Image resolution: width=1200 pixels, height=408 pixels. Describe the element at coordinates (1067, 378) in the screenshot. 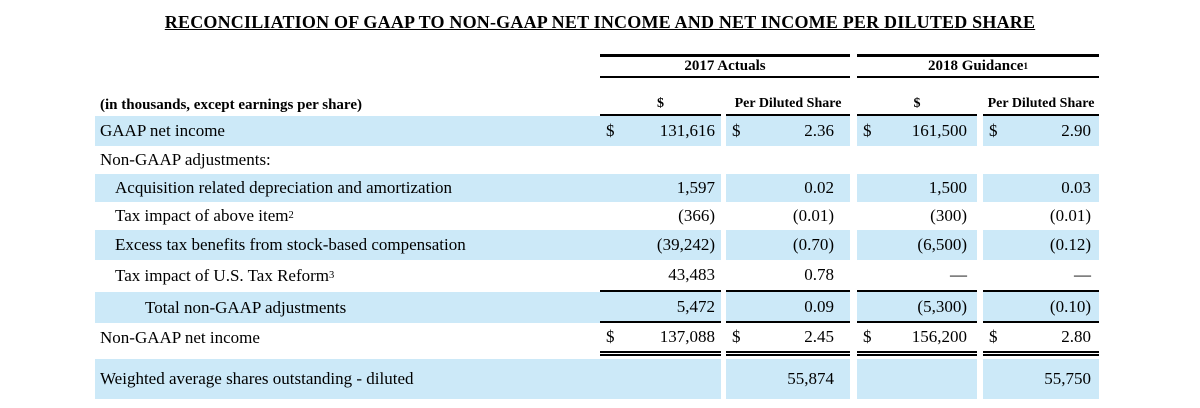

I see `value-text: 55,750` at that location.